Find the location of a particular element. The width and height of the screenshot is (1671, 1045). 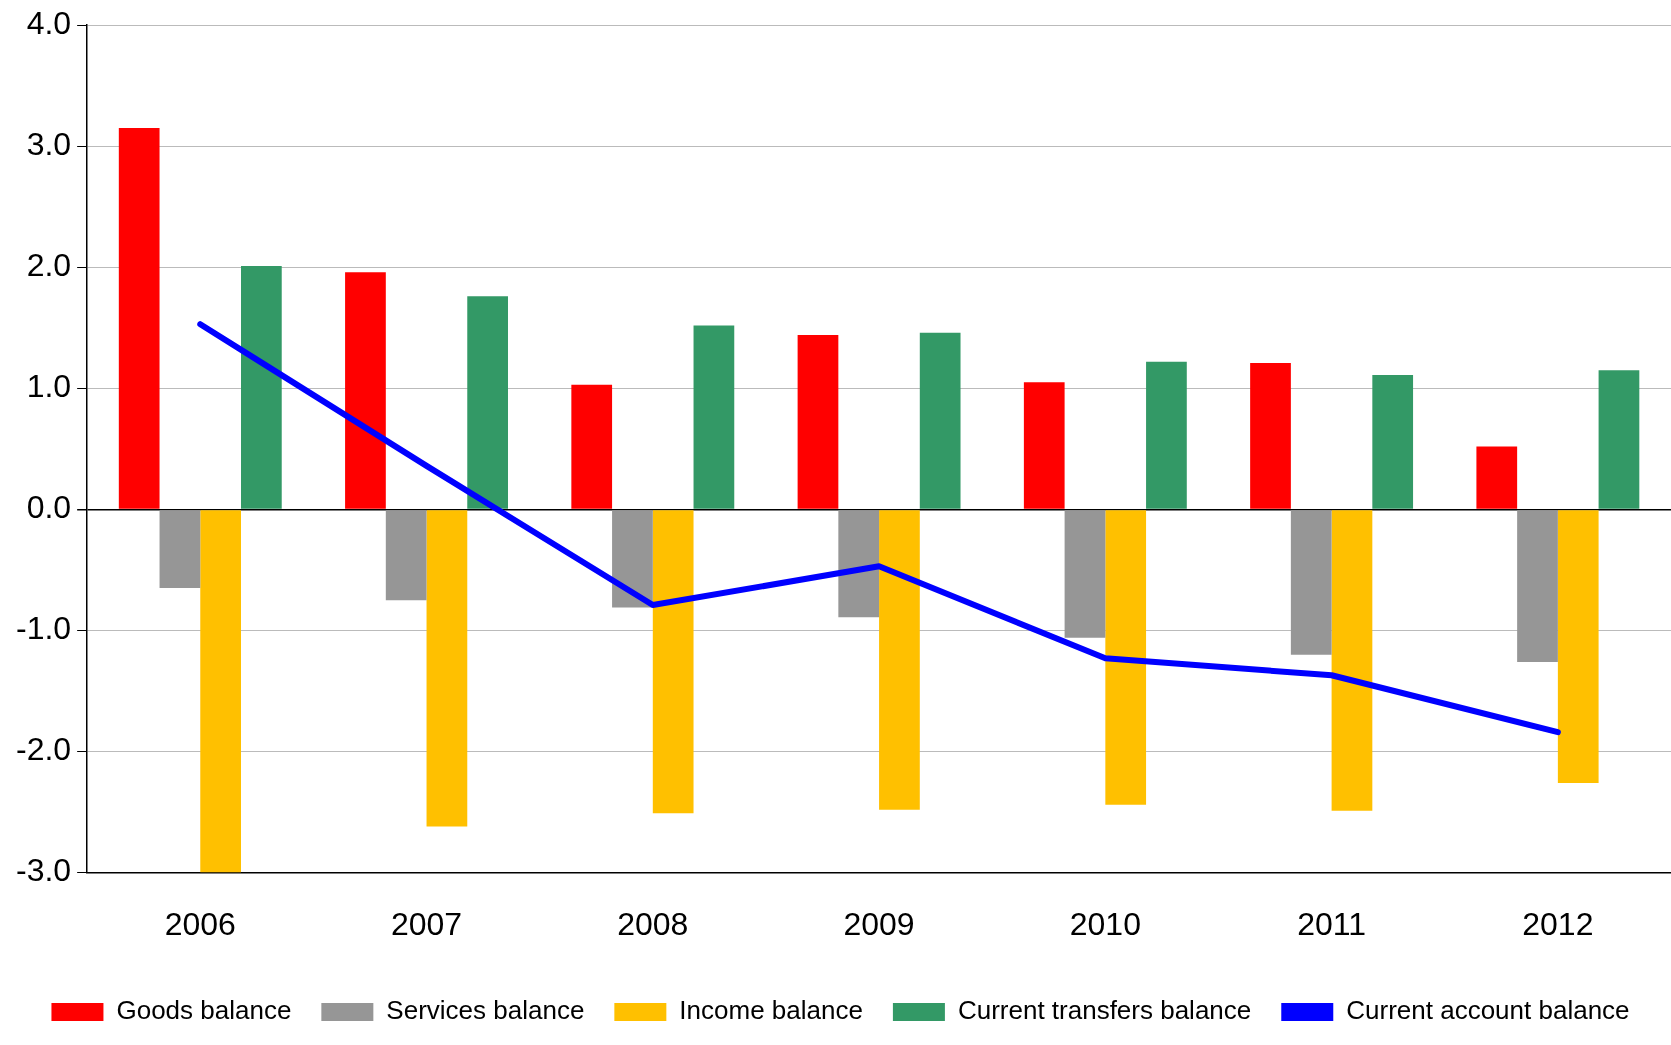

x-tick-label: 2010 is located at coordinates (1105, 923).